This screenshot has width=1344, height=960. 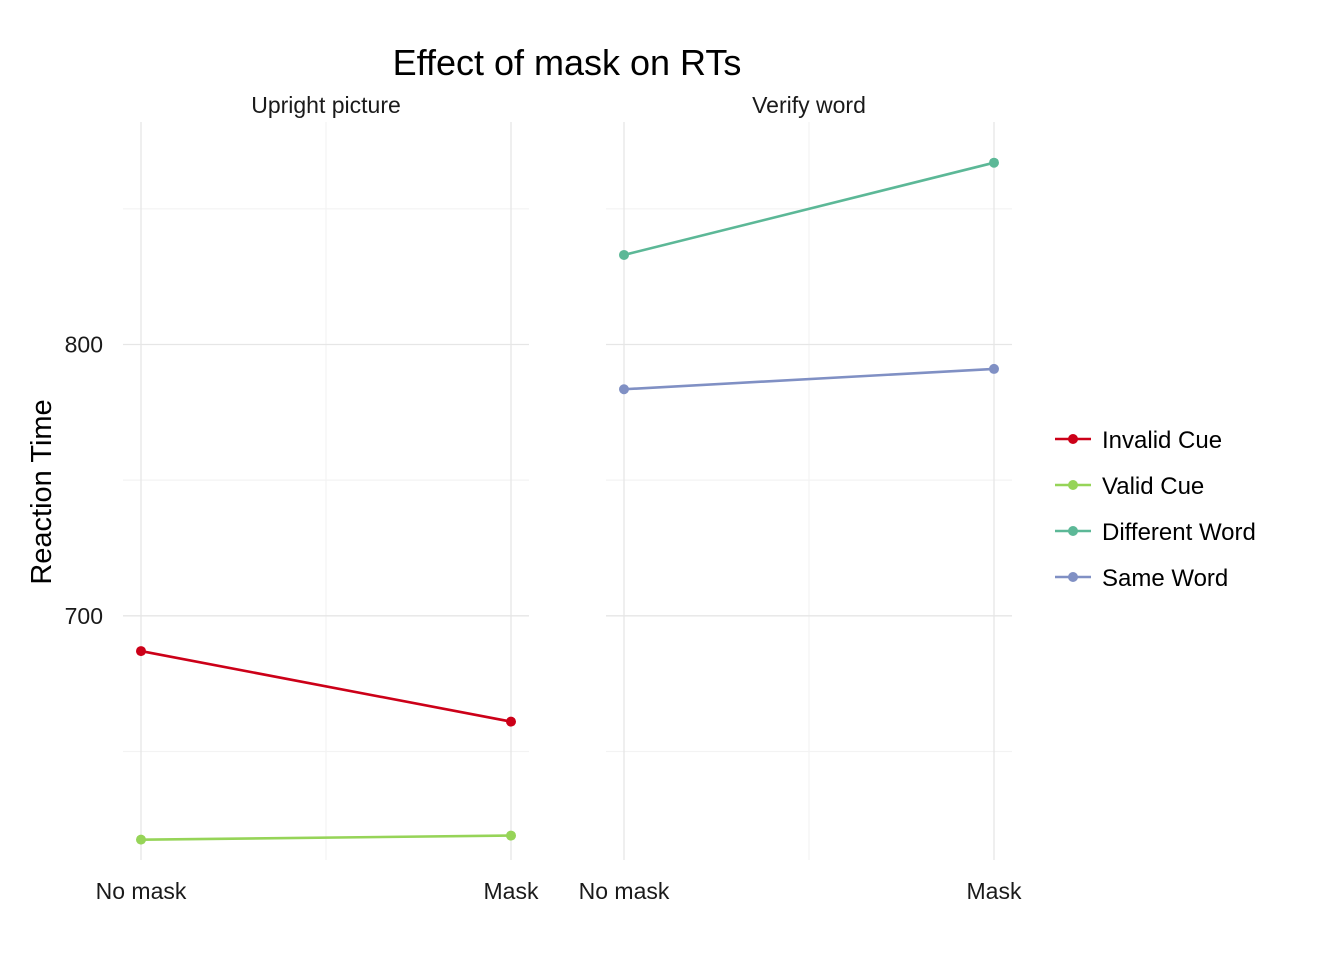 What do you see at coordinates (42, 491) in the screenshot?
I see `y-axis-label: Reaction Time` at bounding box center [42, 491].